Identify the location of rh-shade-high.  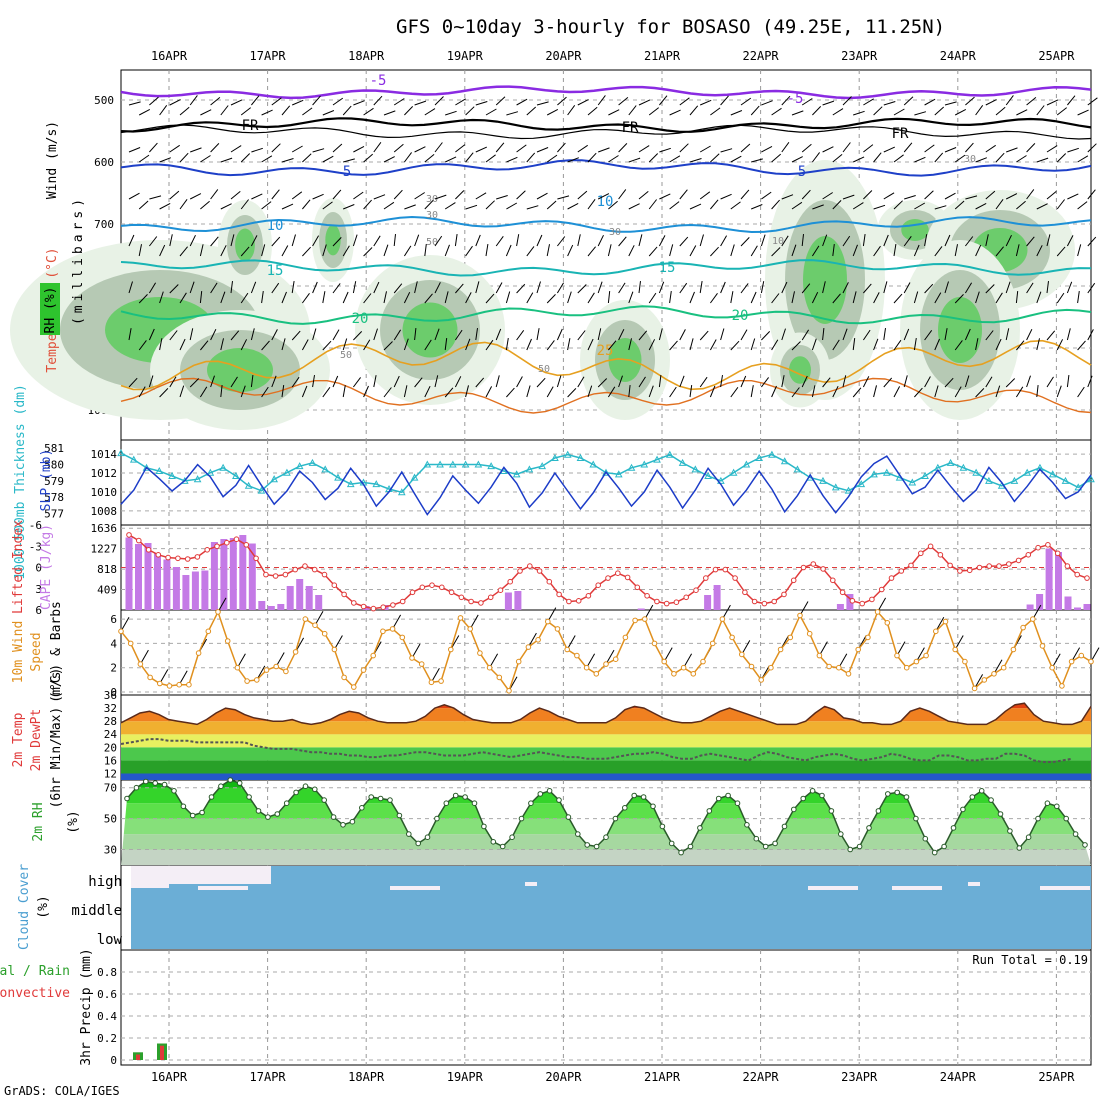
(800, 370).